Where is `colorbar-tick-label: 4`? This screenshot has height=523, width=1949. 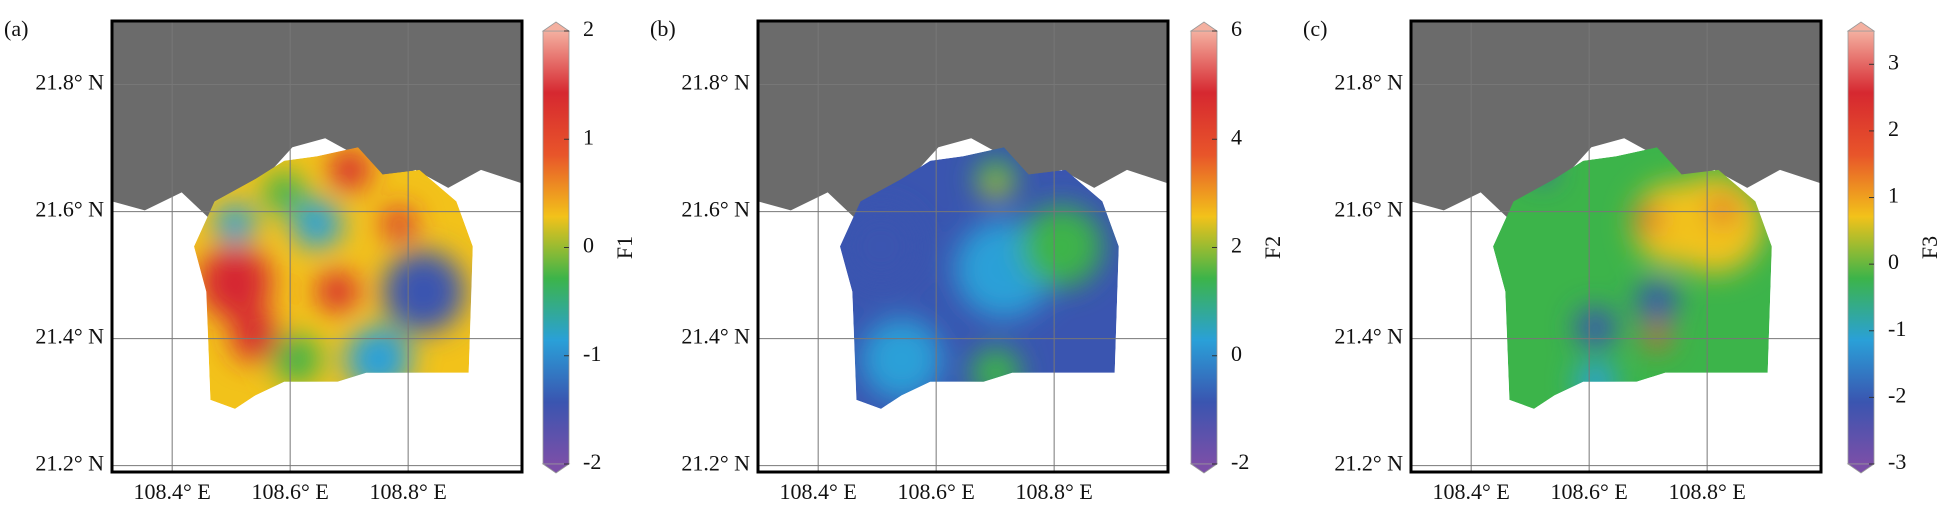 colorbar-tick-label: 4 is located at coordinates (1236, 136).